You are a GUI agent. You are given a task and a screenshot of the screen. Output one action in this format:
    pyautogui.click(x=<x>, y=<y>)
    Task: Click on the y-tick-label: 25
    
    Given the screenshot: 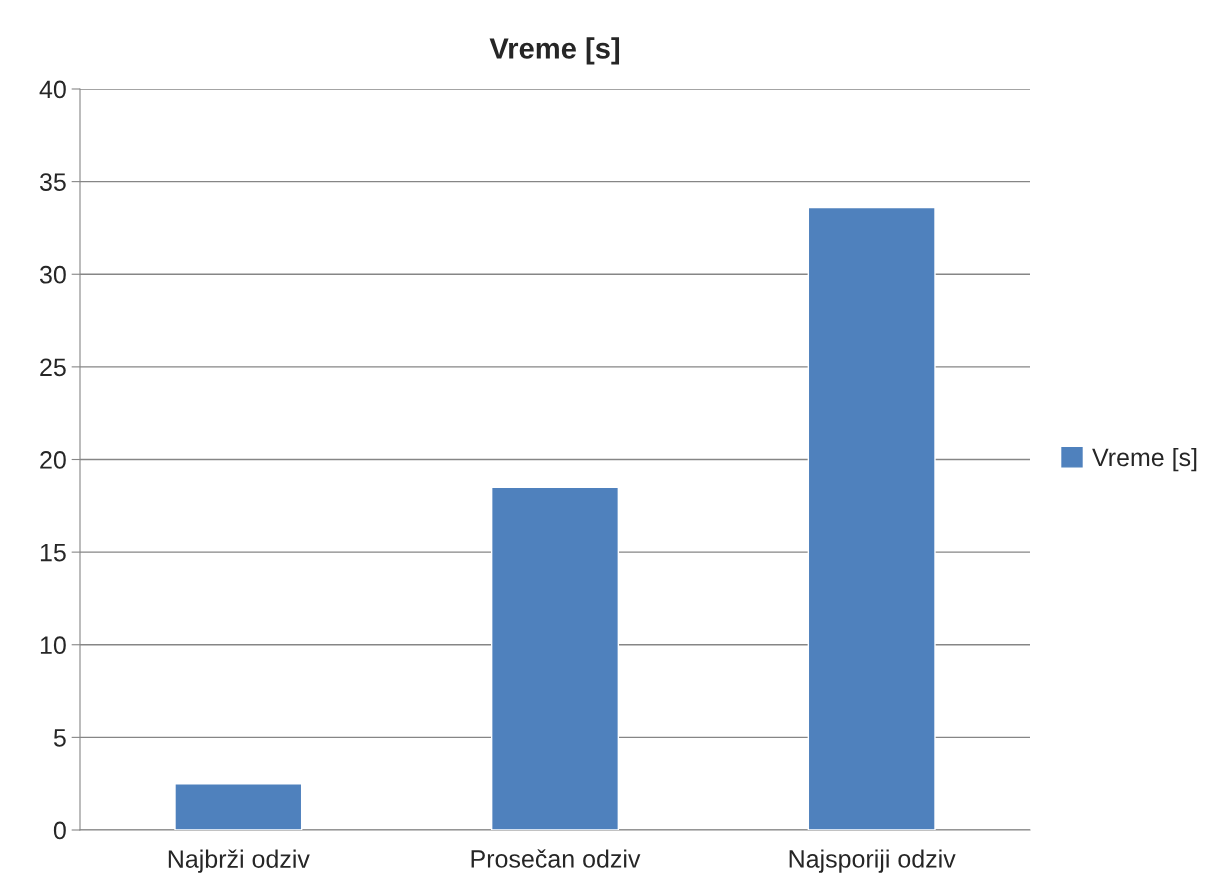 What is the action you would take?
    pyautogui.click(x=53, y=367)
    